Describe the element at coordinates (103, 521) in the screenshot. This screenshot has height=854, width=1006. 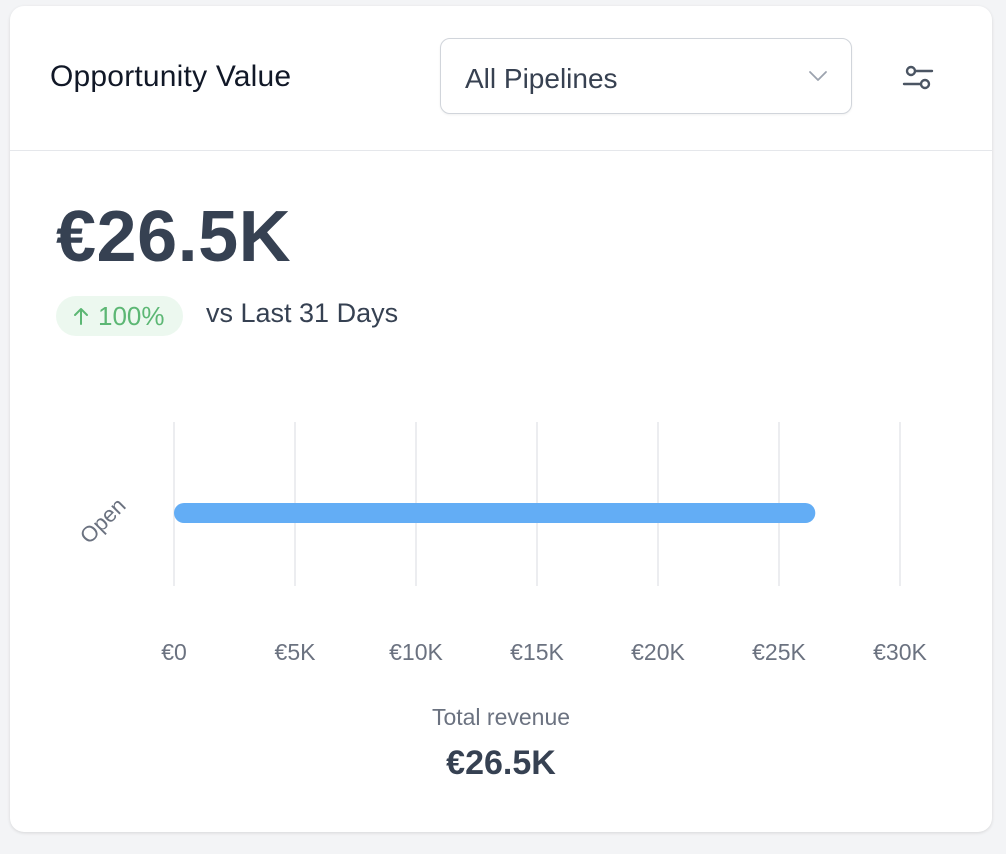
I see `y-category-label: Open` at that location.